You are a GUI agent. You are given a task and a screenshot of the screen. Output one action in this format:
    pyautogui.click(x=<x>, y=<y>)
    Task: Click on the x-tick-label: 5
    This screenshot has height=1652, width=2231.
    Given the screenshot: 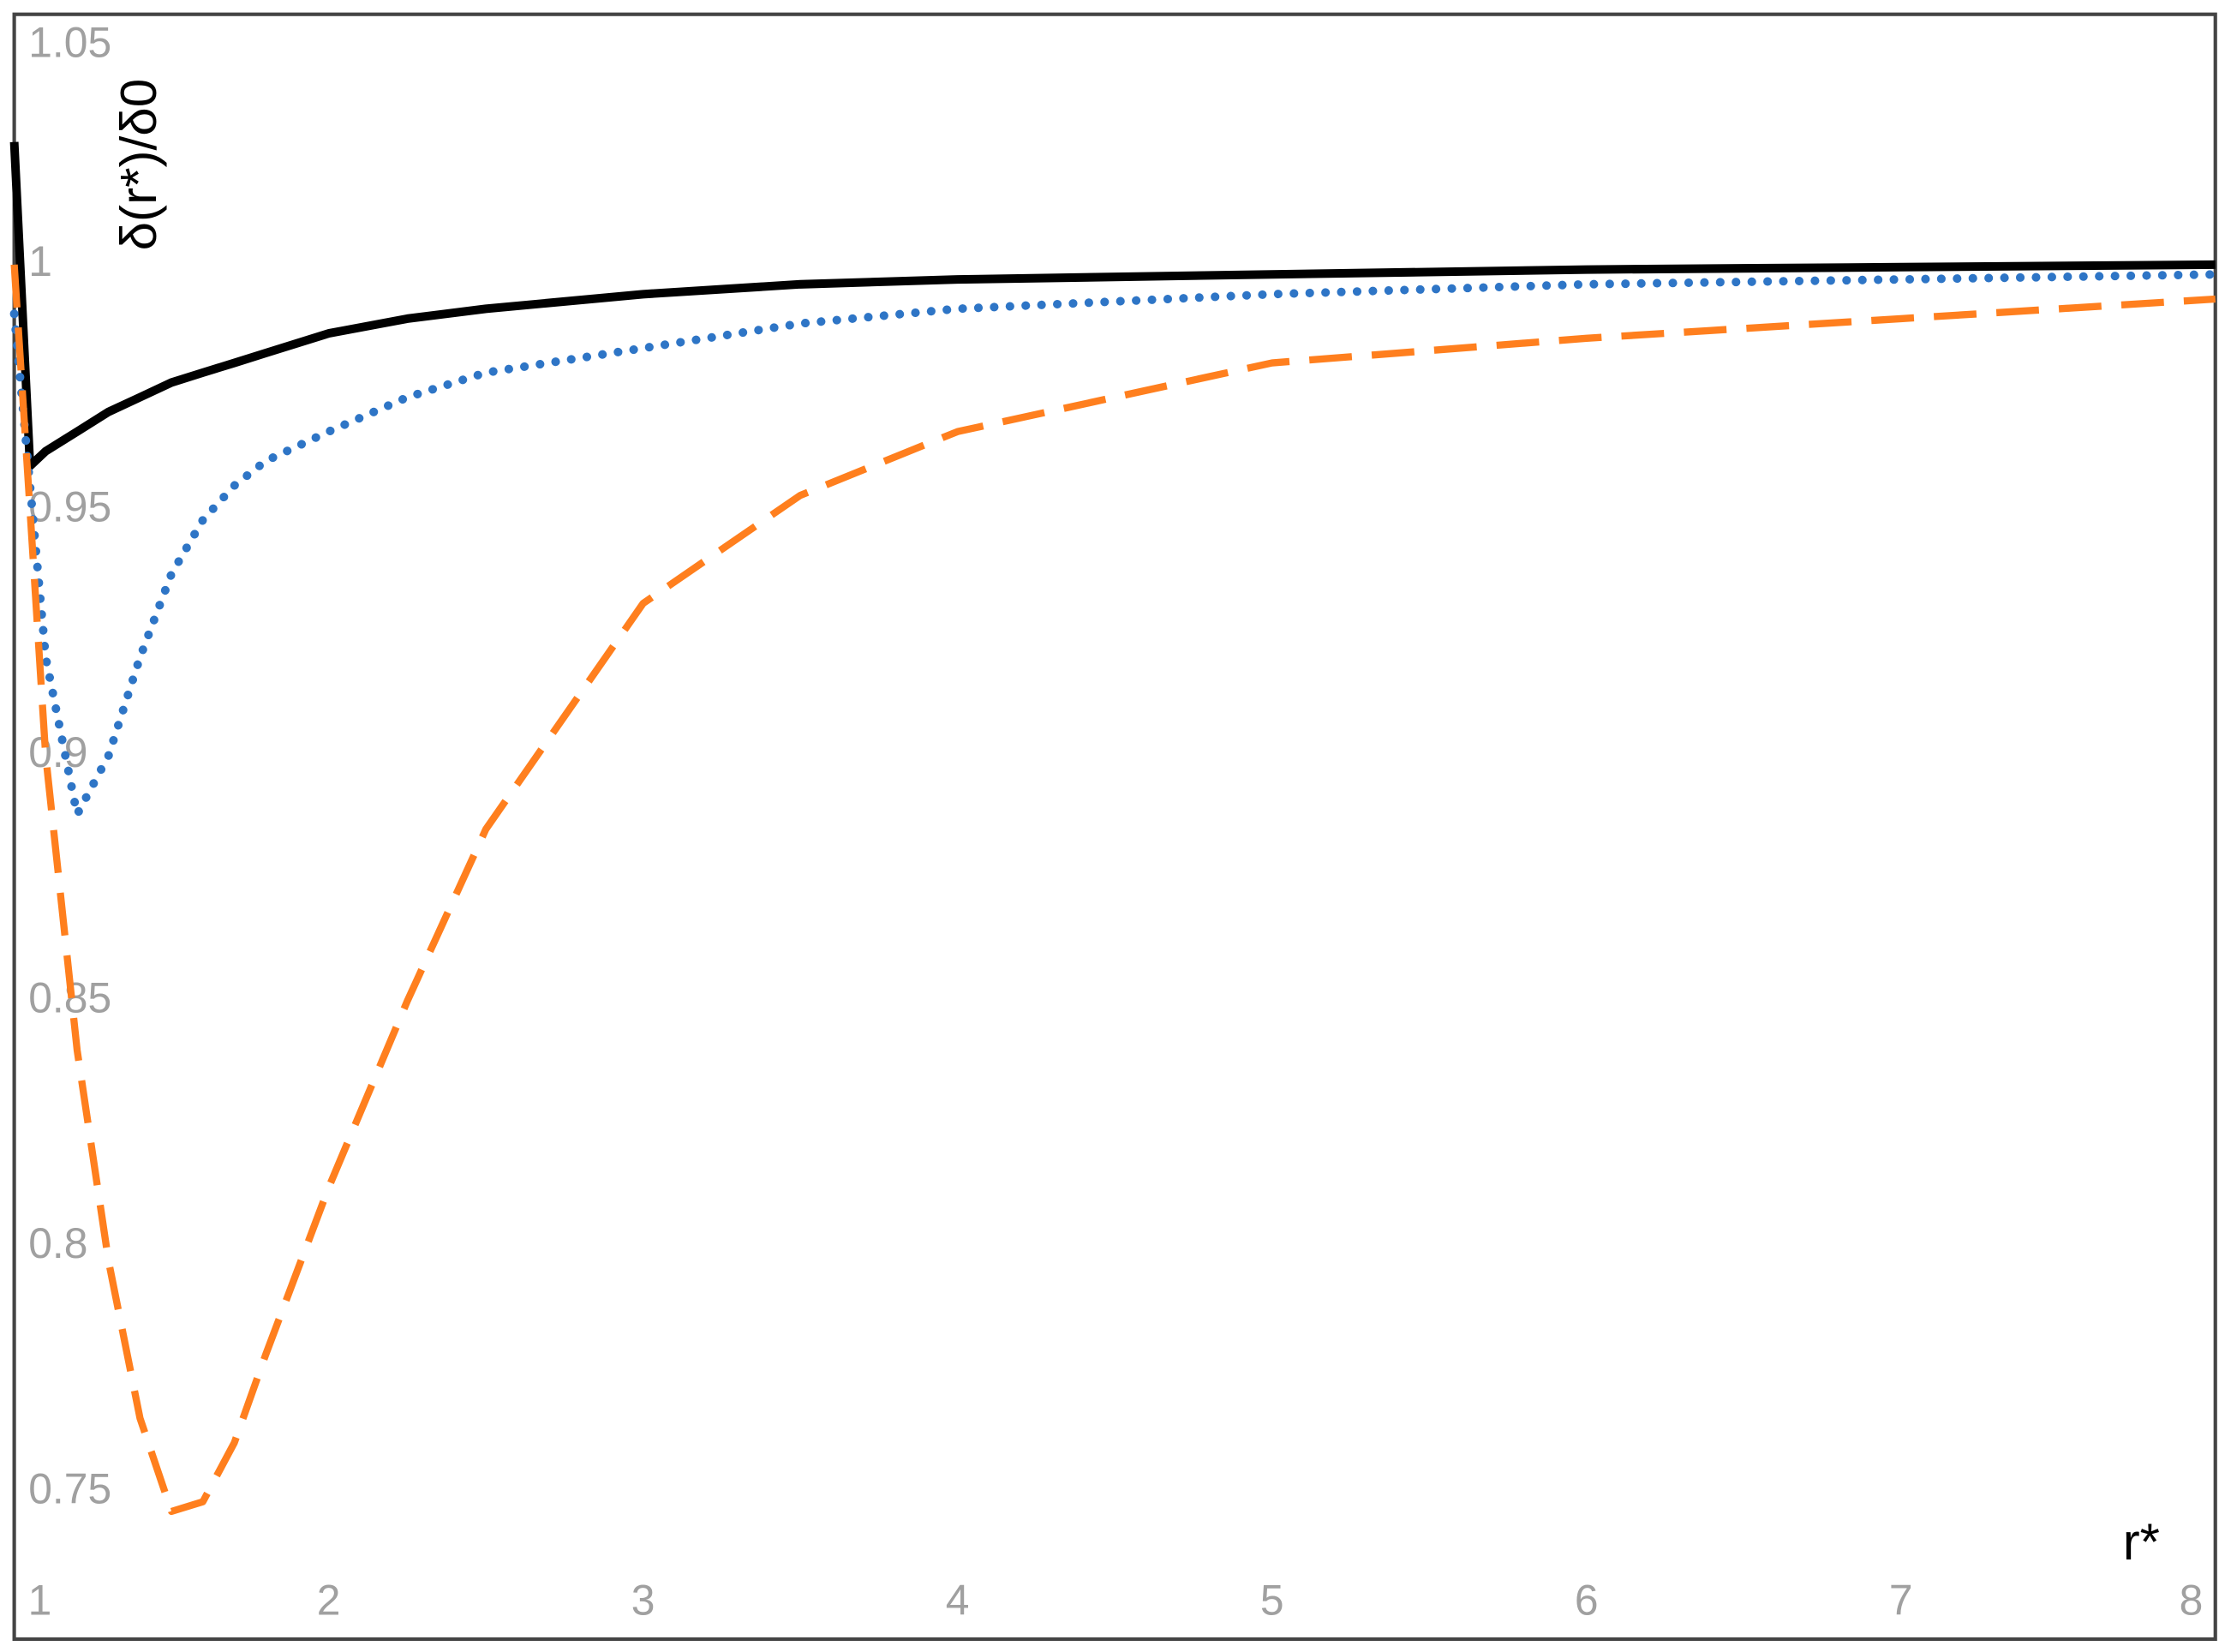 What is the action you would take?
    pyautogui.click(x=1272, y=1600)
    